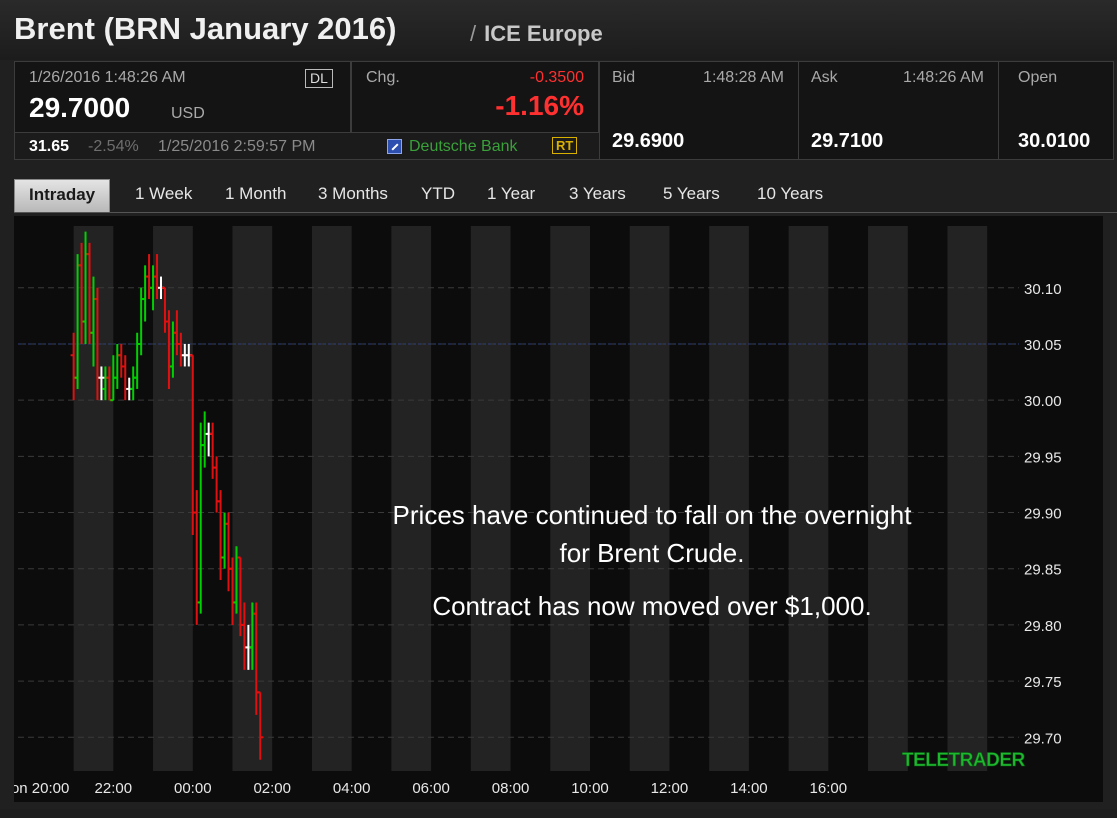  What do you see at coordinates (511, 193) in the screenshot?
I see `tab-1-year: 1 Year` at bounding box center [511, 193].